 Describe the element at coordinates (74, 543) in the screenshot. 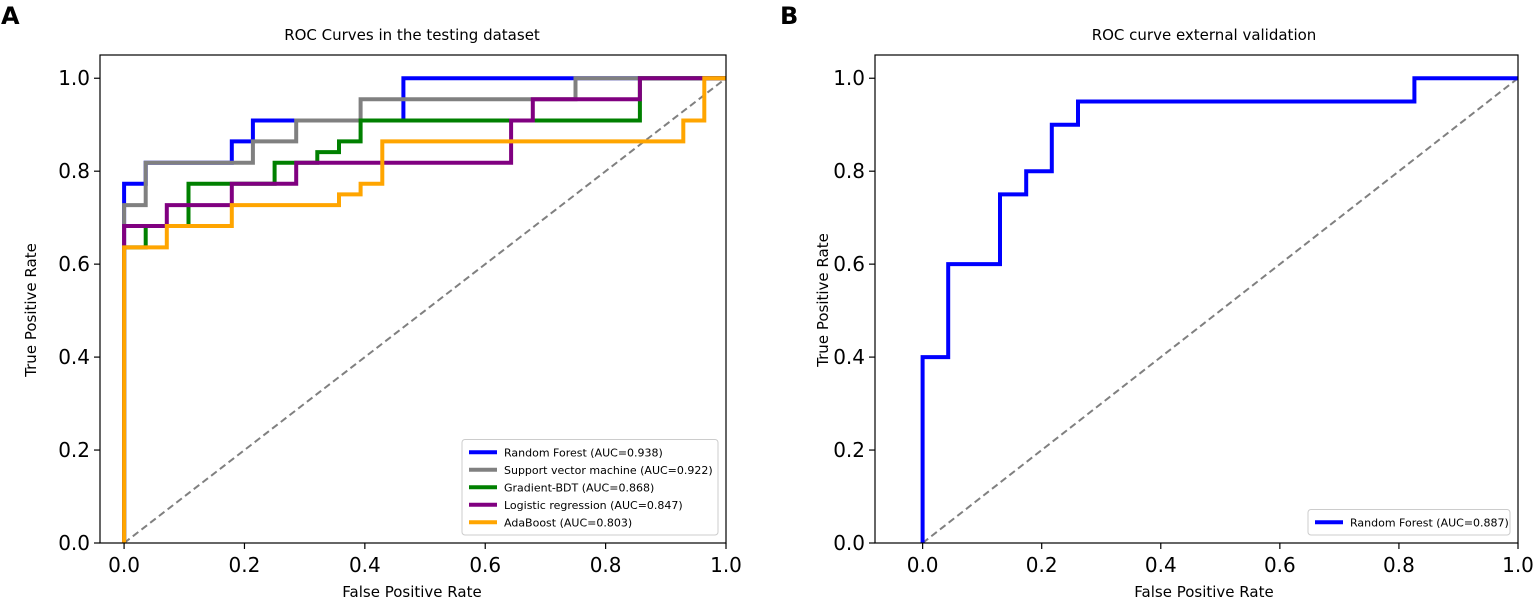

I see `y-tick-label-a-0: 0.0` at that location.